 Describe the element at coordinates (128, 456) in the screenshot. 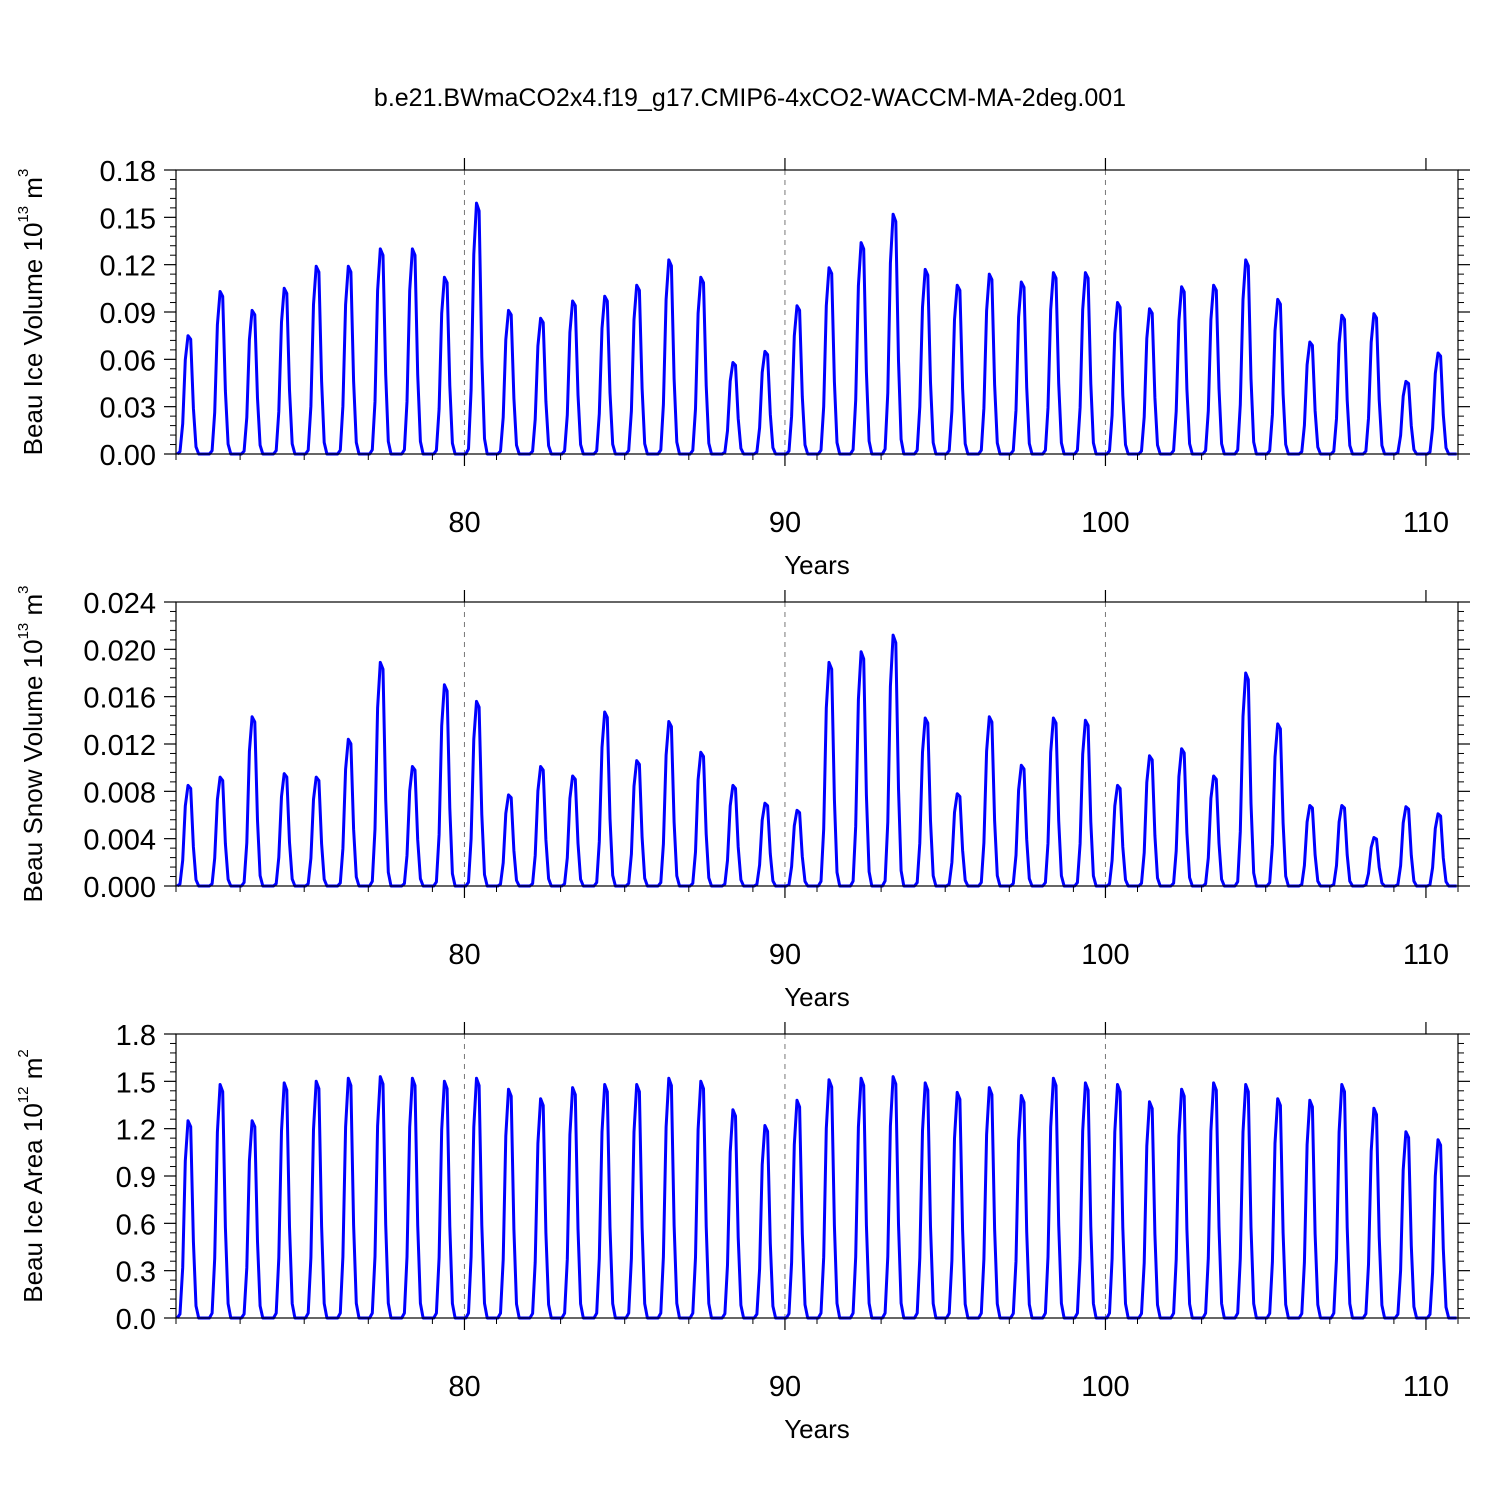

I see `y-tick-label: 0.00` at that location.